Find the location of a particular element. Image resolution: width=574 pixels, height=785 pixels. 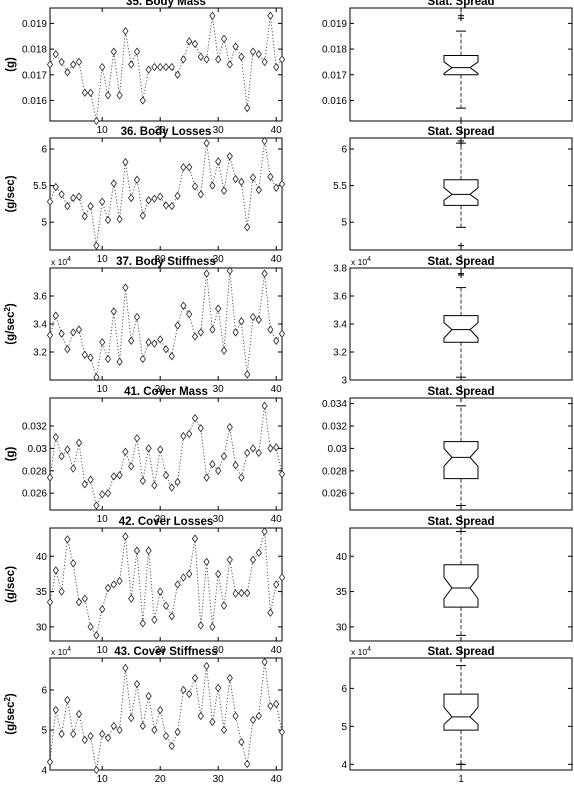

y-tick-label: 35 is located at coordinates (42, 592).